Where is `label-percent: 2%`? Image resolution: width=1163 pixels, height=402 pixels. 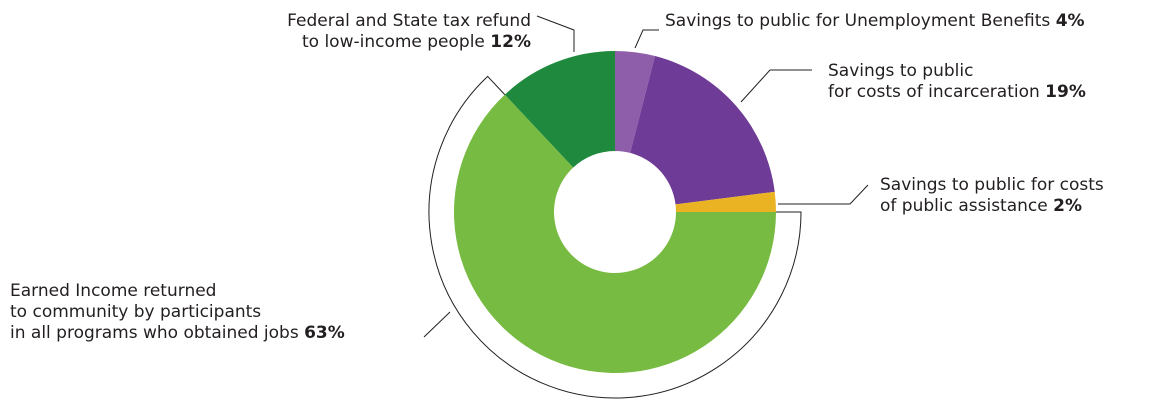 label-percent: 2% is located at coordinates (1067, 206).